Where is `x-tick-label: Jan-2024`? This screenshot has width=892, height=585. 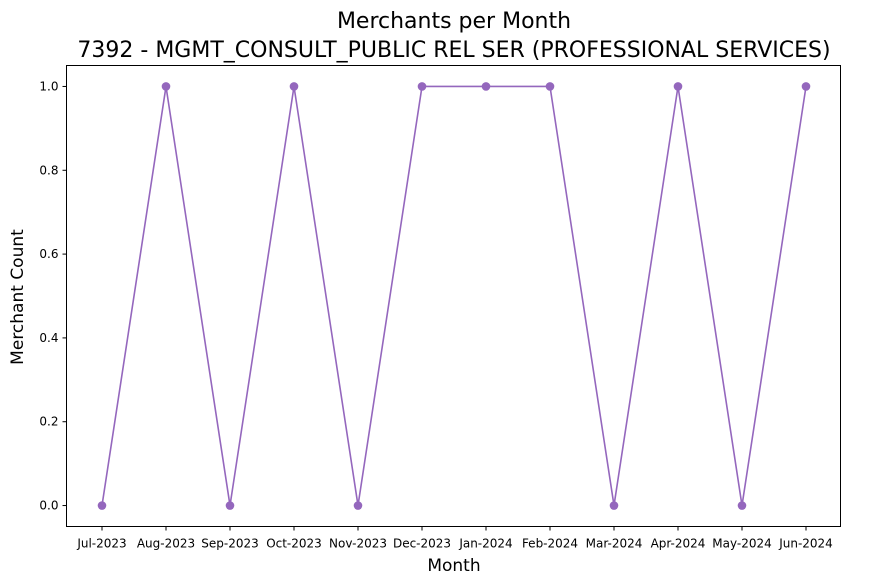 x-tick-label: Jan-2024 is located at coordinates (485, 544).